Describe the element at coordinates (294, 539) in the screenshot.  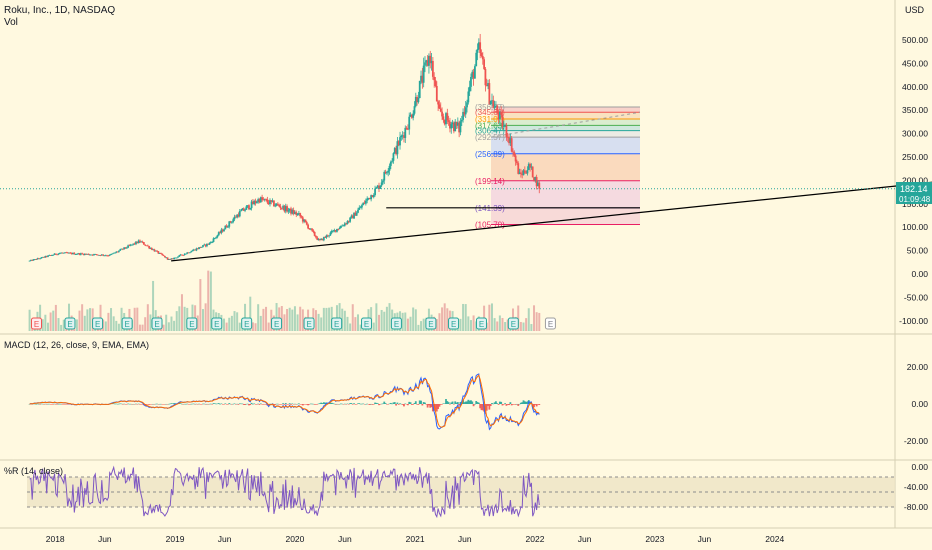
I see `time-tick: 2020` at that location.